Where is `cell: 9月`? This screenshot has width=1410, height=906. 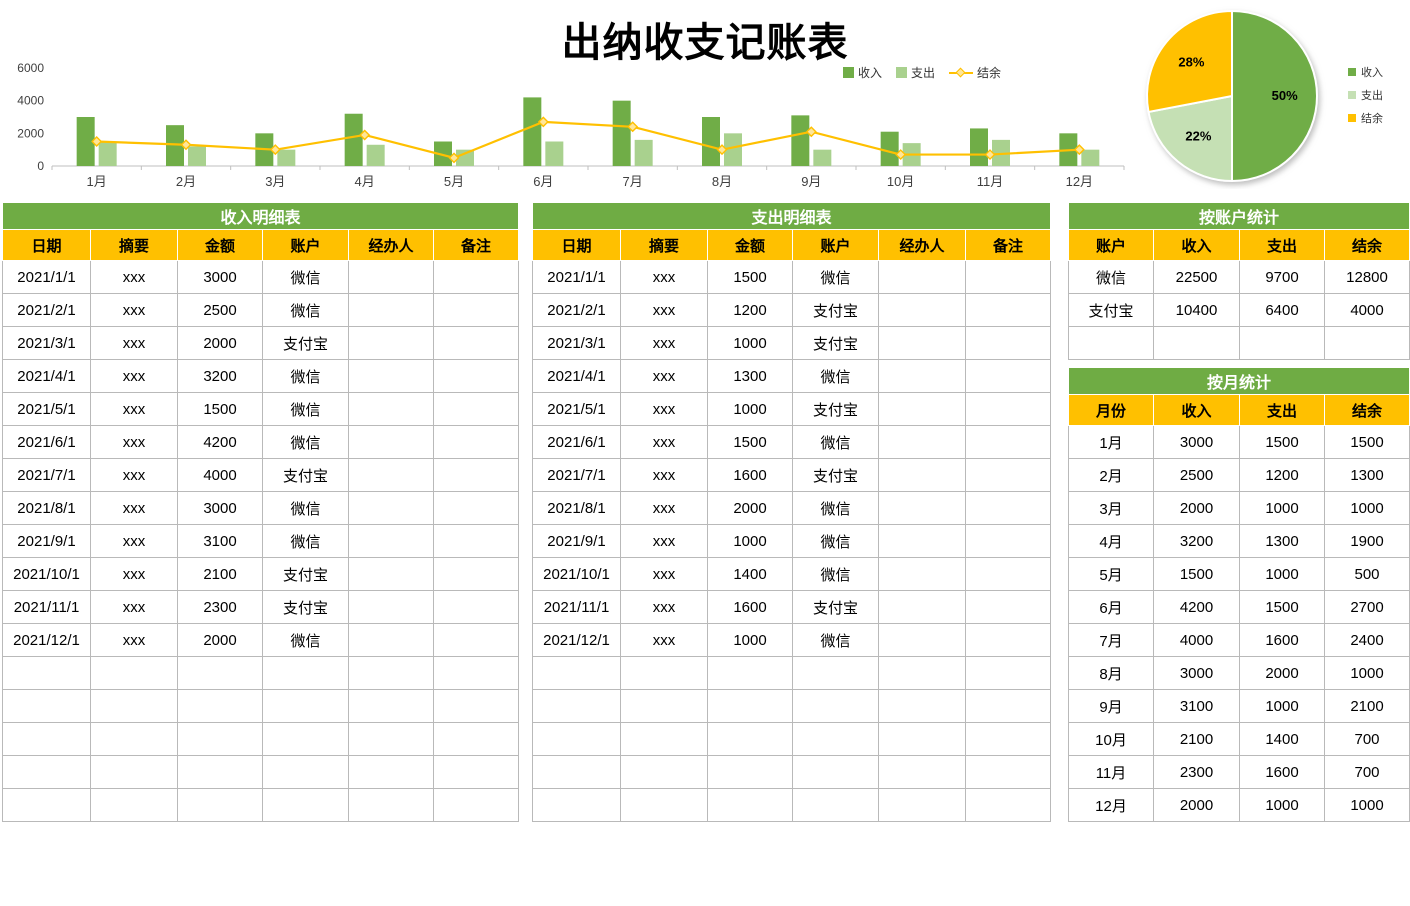
cell: 9月 is located at coordinates (1111, 706).